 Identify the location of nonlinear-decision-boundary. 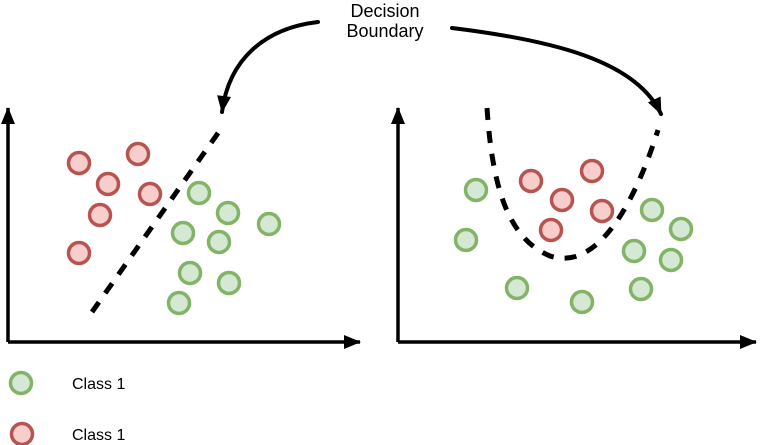
(572, 184).